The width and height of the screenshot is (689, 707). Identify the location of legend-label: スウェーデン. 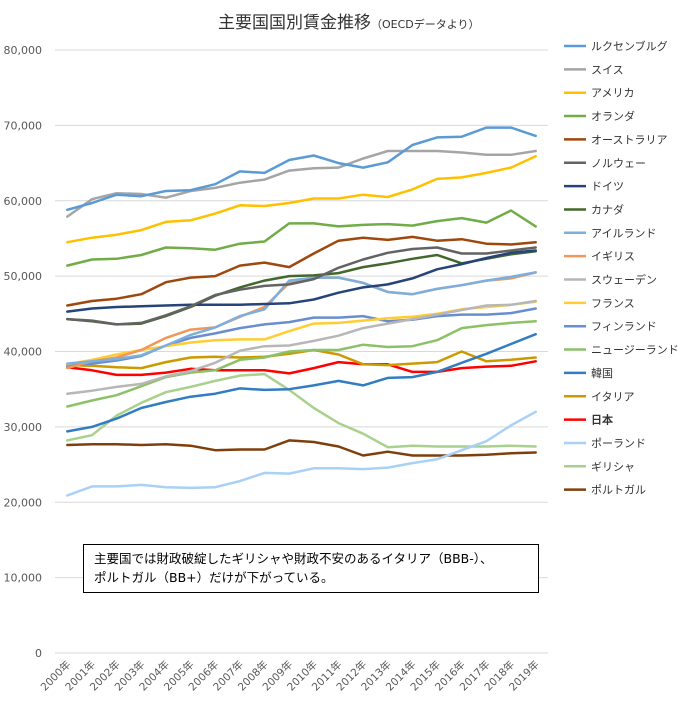
(624, 280).